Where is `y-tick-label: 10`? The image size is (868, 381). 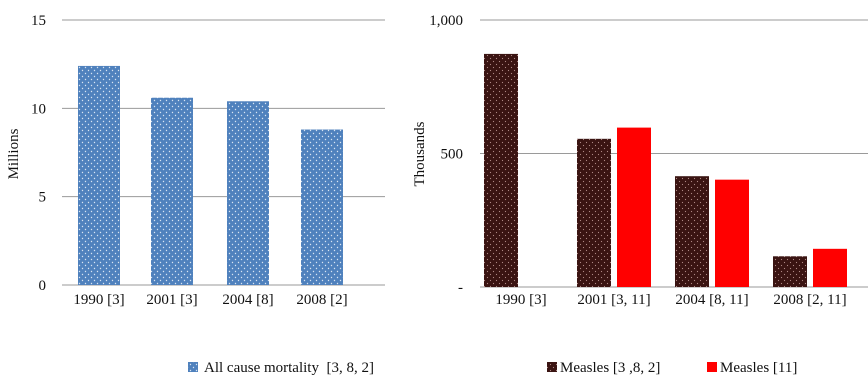 y-tick-label: 10 is located at coordinates (38, 109).